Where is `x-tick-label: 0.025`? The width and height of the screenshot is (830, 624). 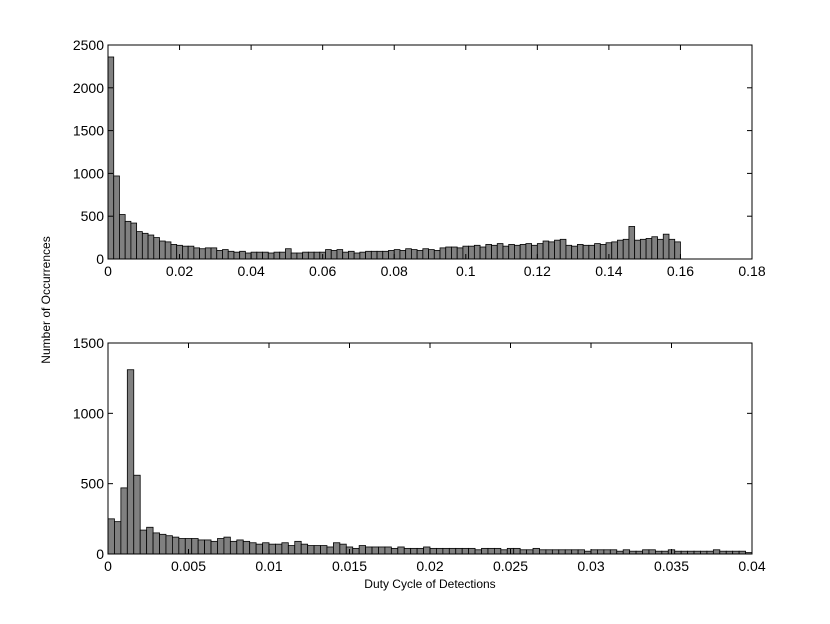 x-tick-label: 0.025 is located at coordinates (510, 566).